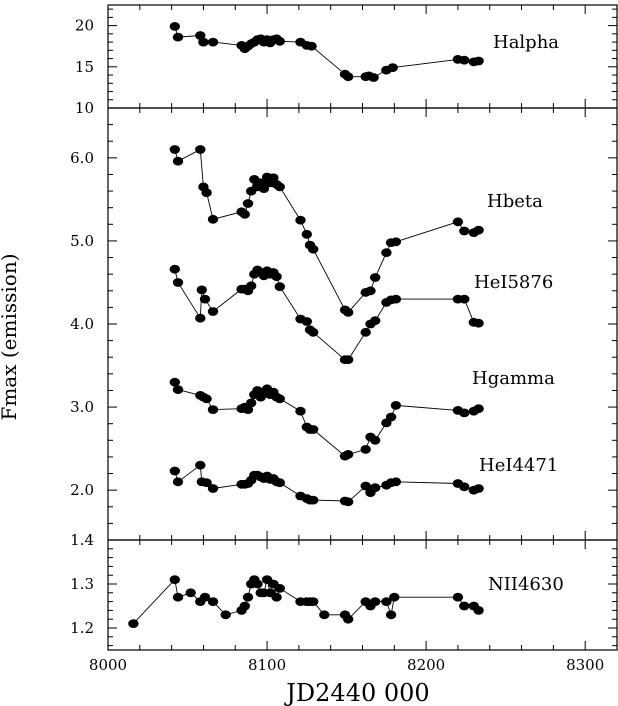 Image resolution: width=618 pixels, height=706 pixels. I want to click on y-axis-title: Fmax (emission), so click(10, 336).